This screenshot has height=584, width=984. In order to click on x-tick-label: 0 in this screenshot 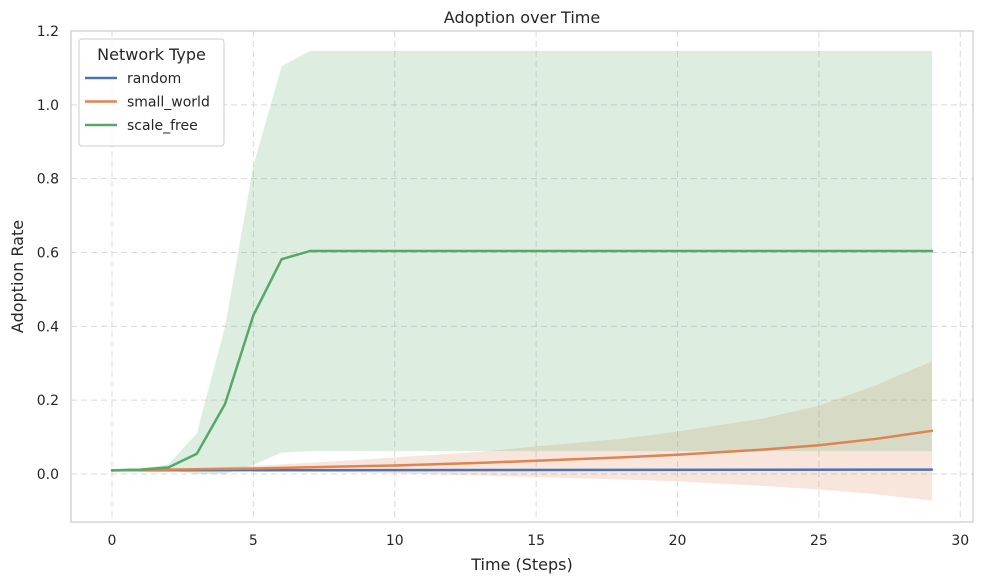, I will do `click(112, 541)`.